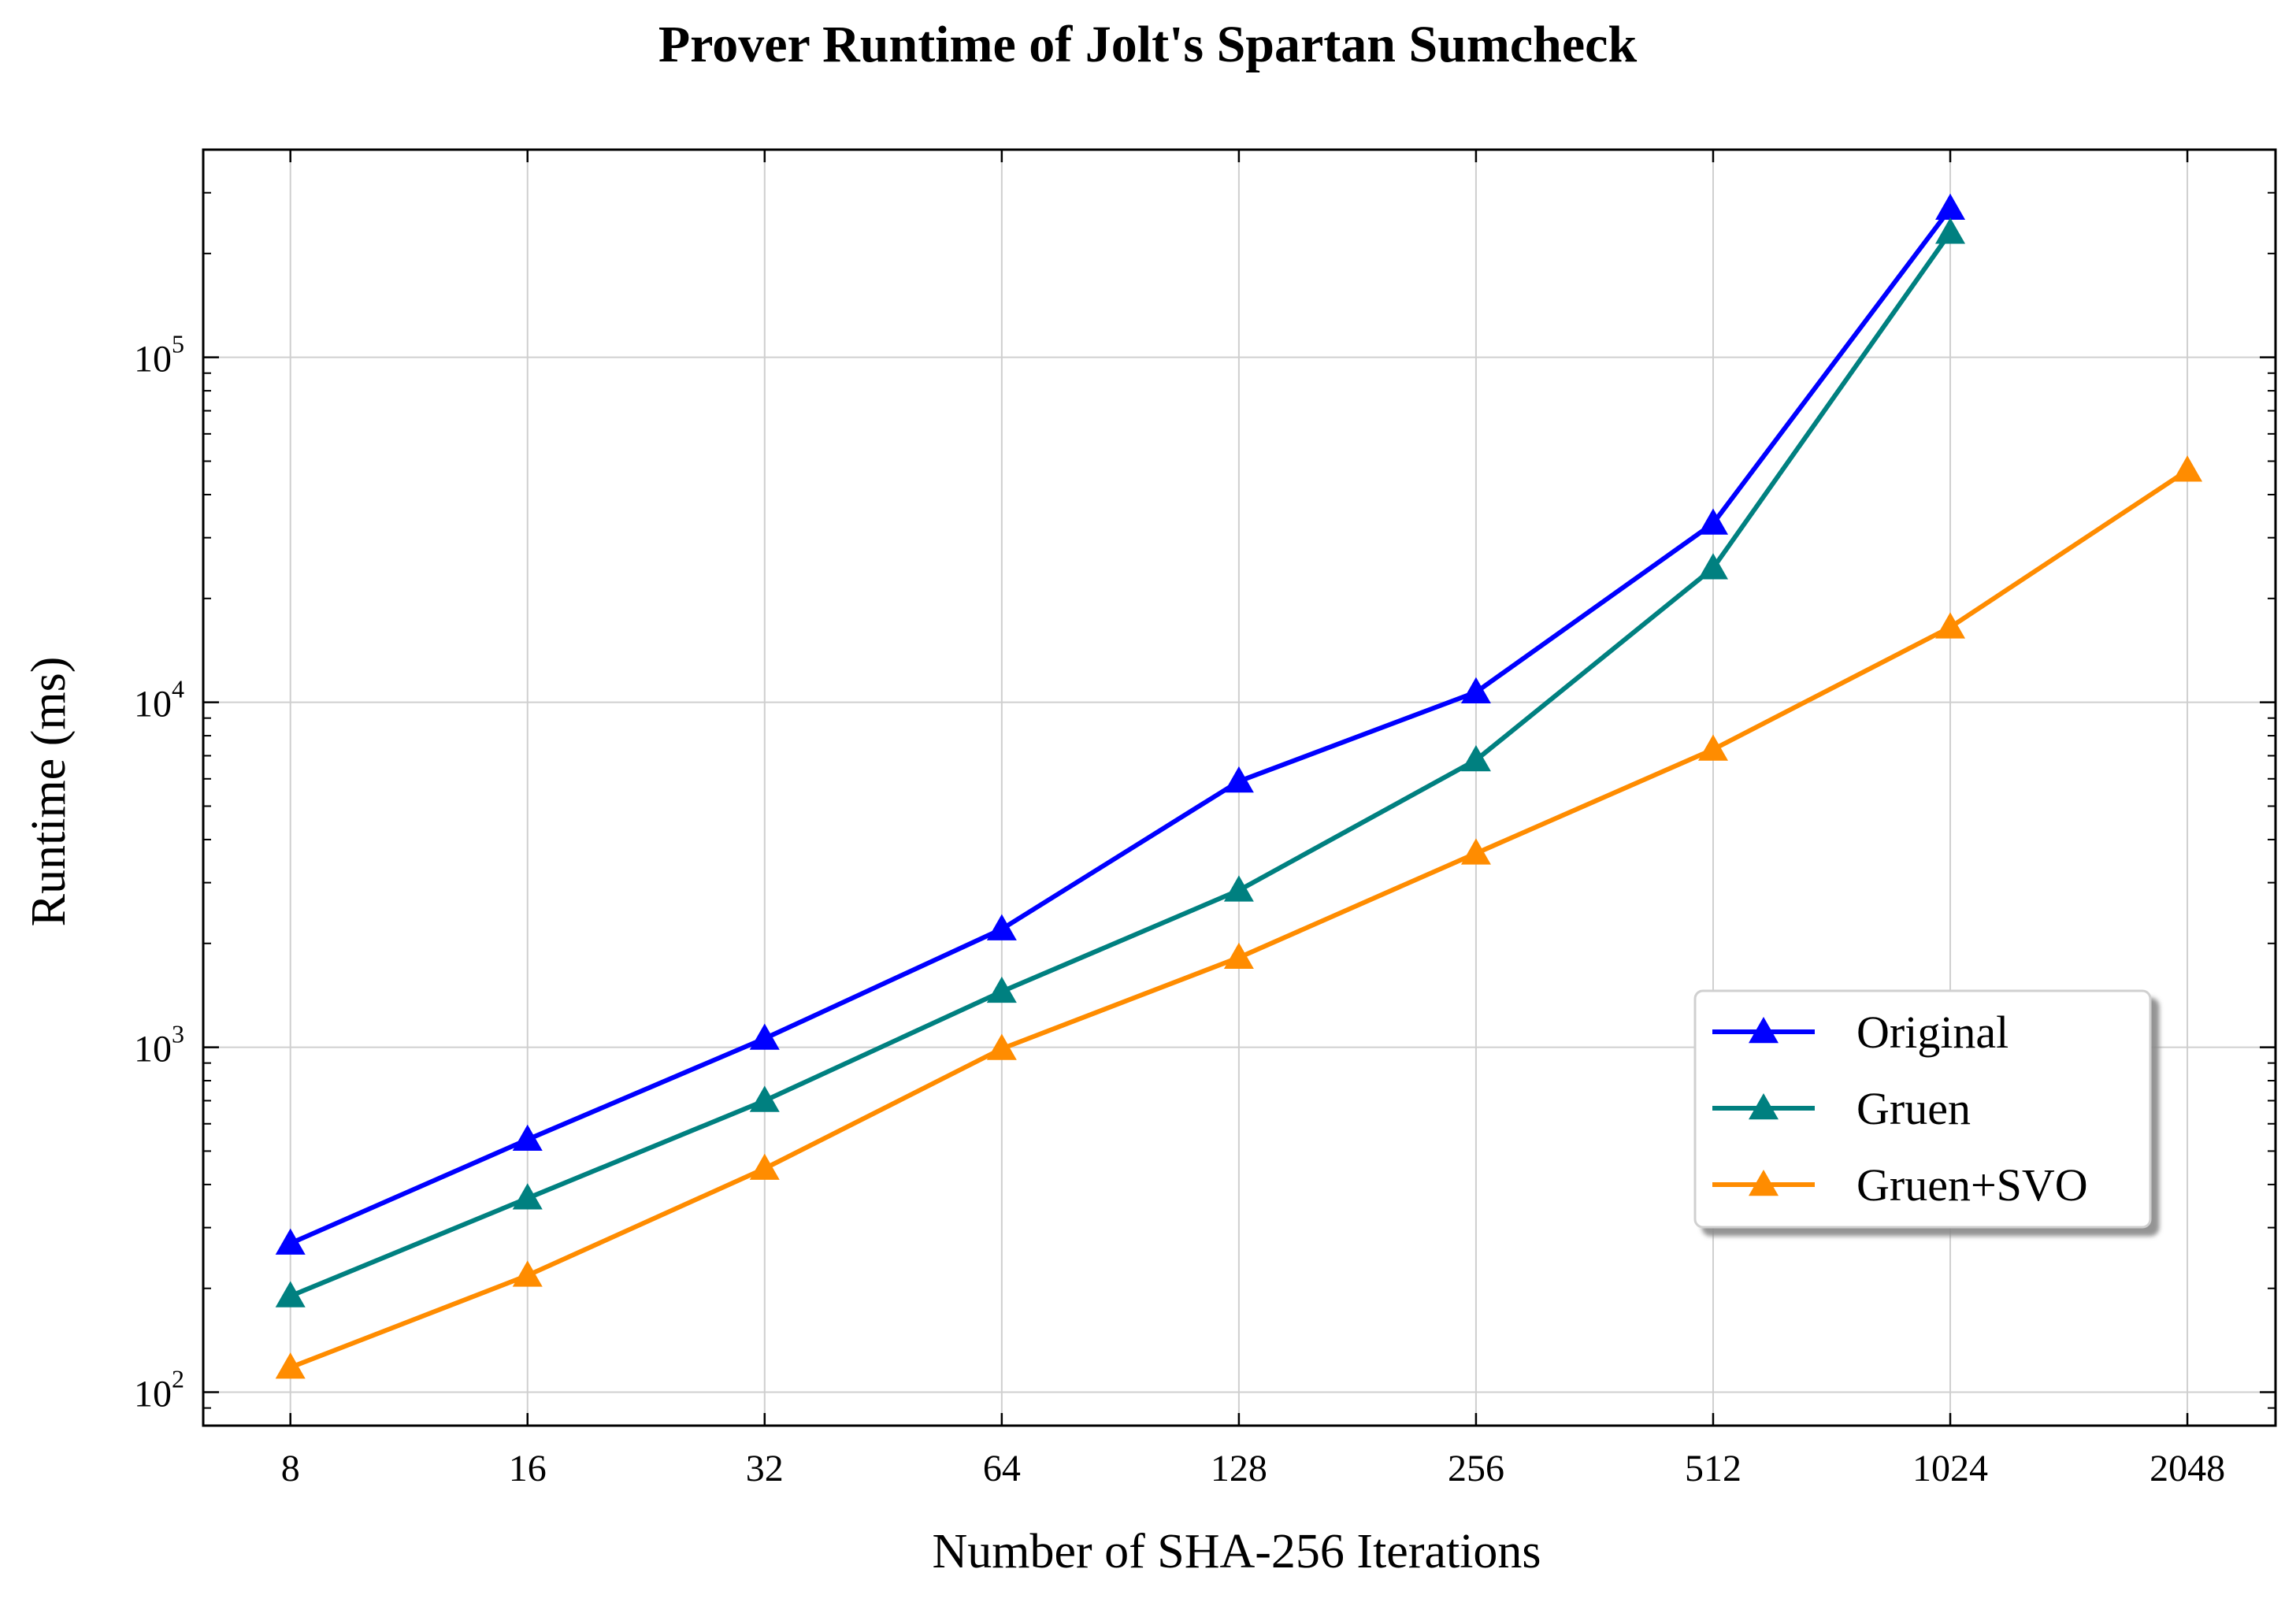 The width and height of the screenshot is (2296, 1606). What do you see at coordinates (1972, 1185) in the screenshot?
I see `legend-label: Gruen+SVO` at bounding box center [1972, 1185].